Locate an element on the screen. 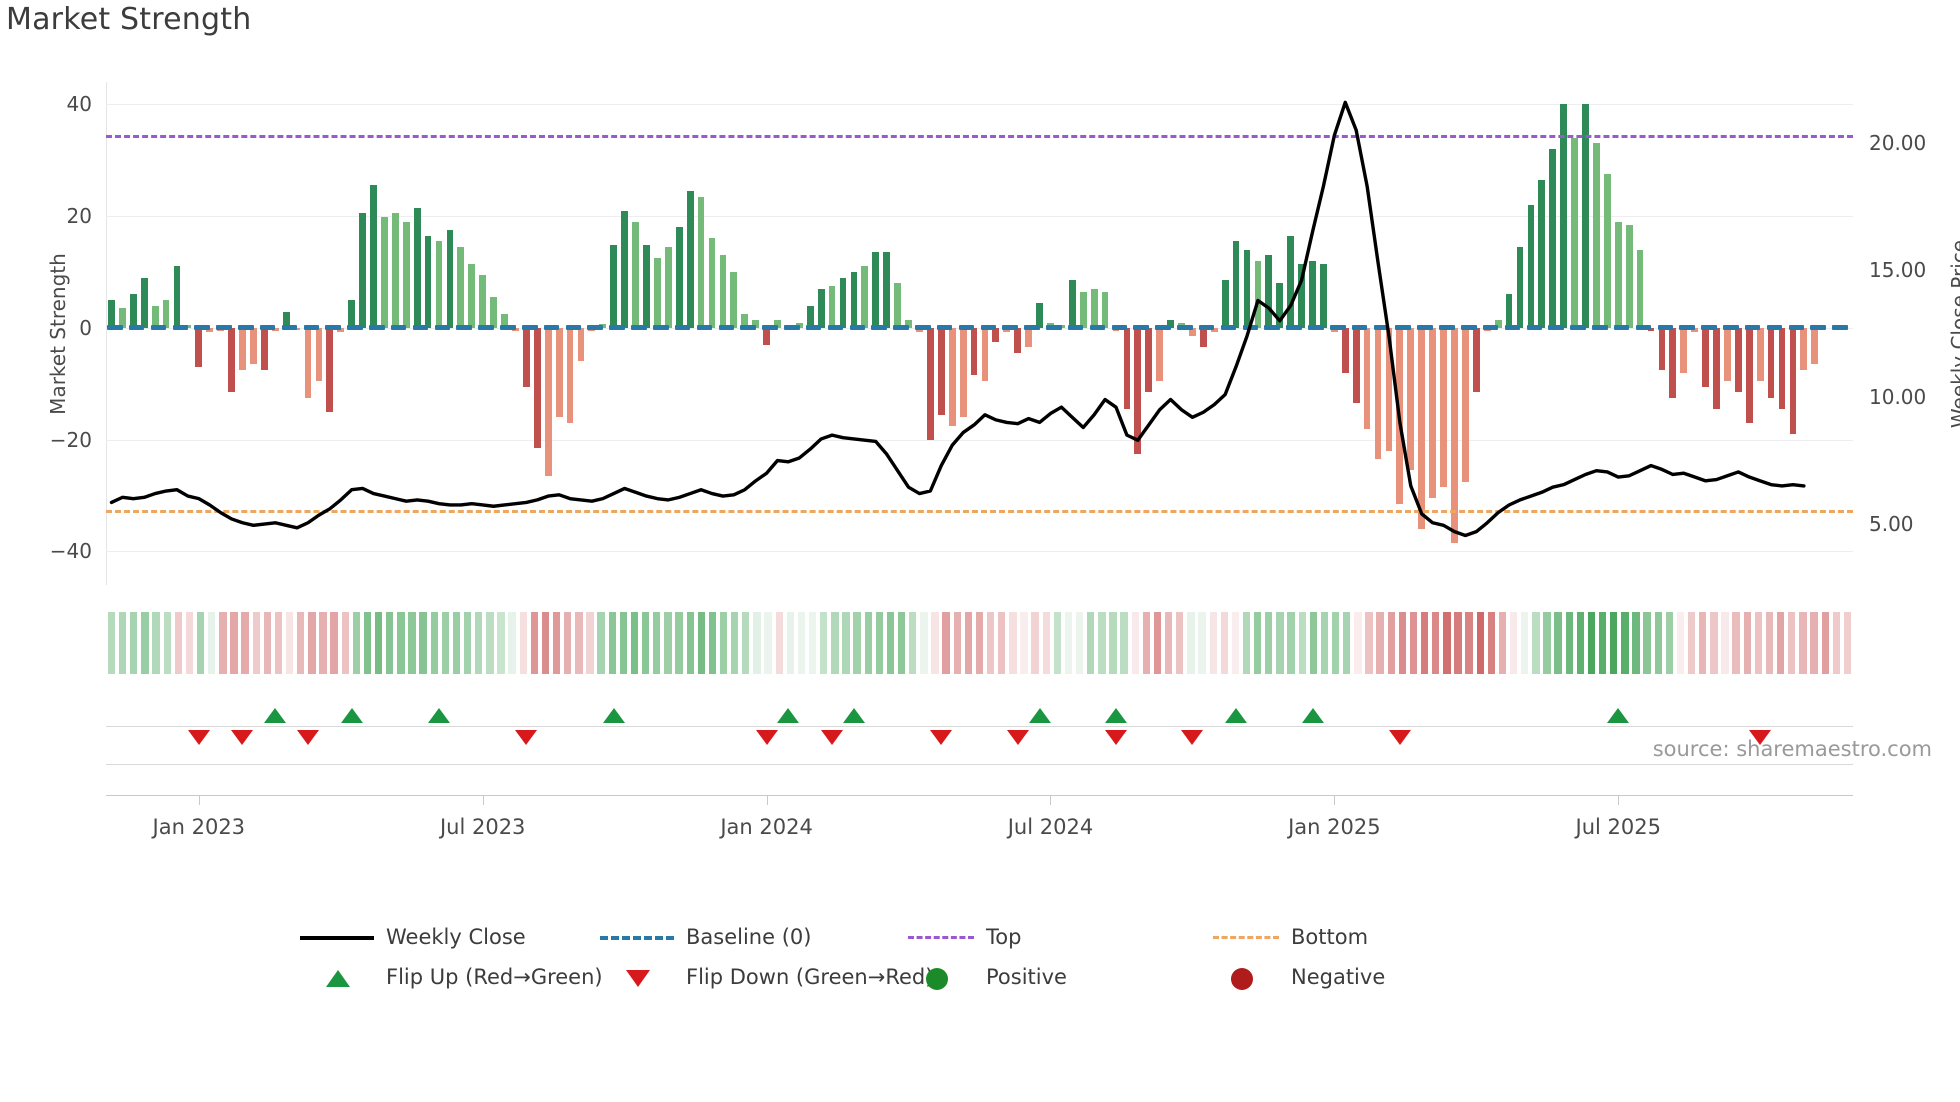 Image resolution: width=1960 pixels, height=1102 pixels. flip-up-marker is located at coordinates (1115, 715).